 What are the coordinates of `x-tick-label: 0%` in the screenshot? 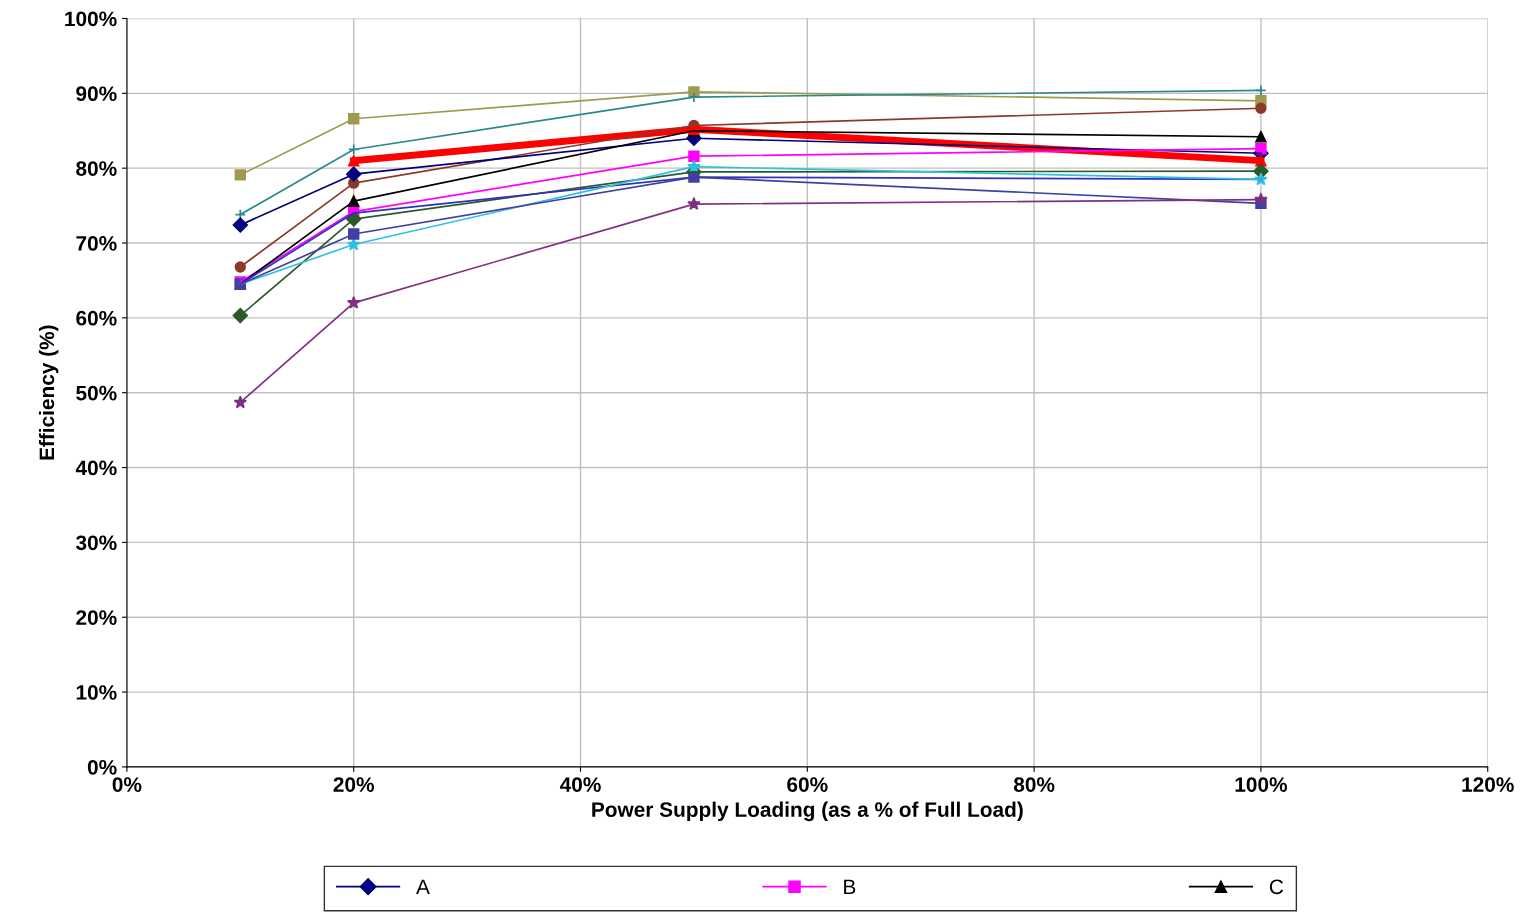 It's located at (127, 784).